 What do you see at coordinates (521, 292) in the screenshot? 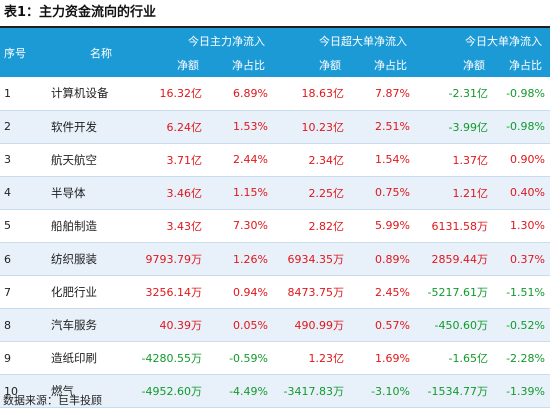
I see `cell-large-ratio: -1.51%` at bounding box center [521, 292].